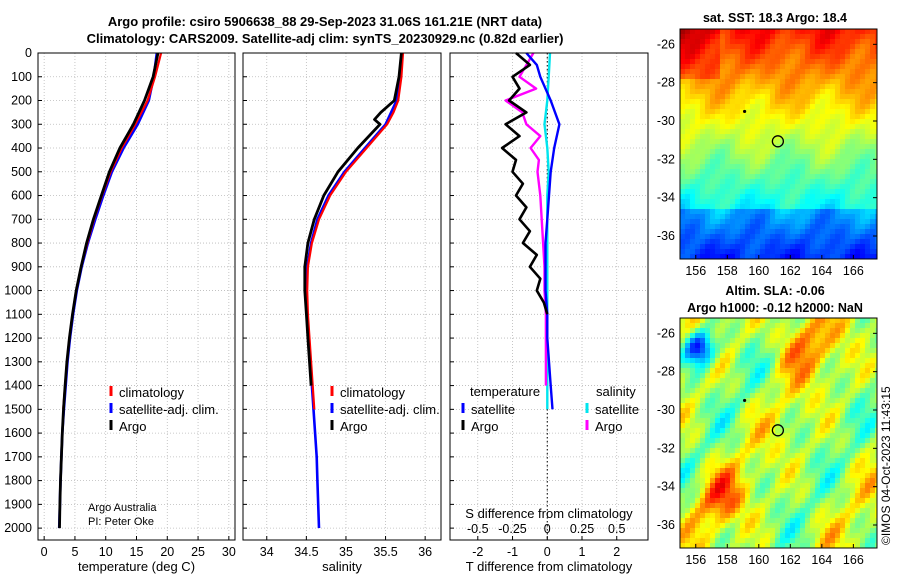 This screenshot has width=900, height=580. I want to click on x-tick-label: 25, so click(198, 552).